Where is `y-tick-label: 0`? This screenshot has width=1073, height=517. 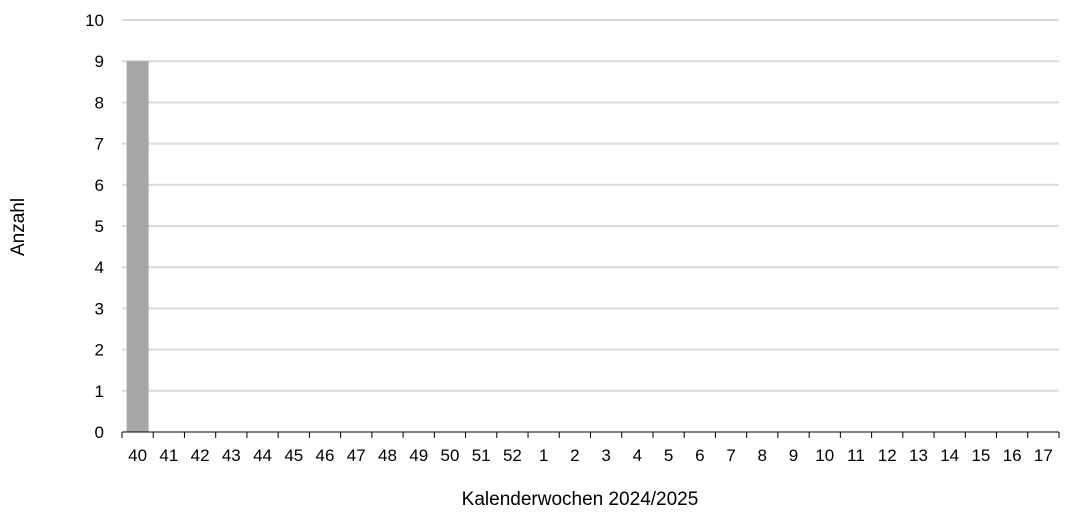 y-tick-label: 0 is located at coordinates (99, 432).